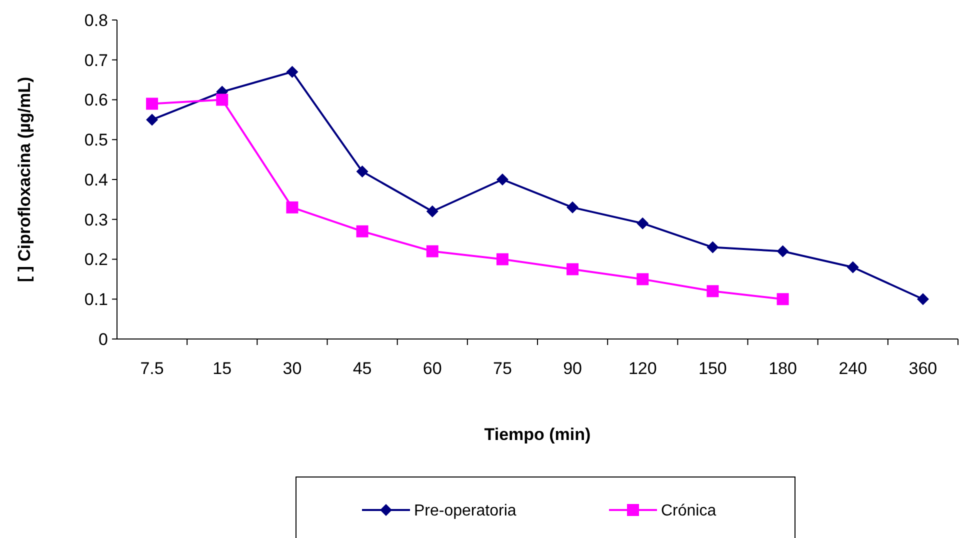  Describe the element at coordinates (362, 368) in the screenshot. I see `x-tick-label: 45` at that location.